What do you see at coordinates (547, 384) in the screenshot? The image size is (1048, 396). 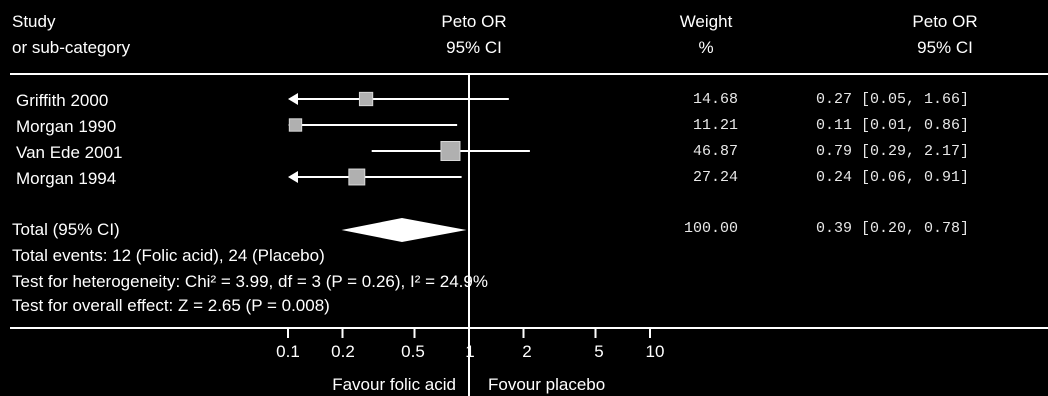 I see `xlabel-favour-placebo: Fovour placebo` at bounding box center [547, 384].